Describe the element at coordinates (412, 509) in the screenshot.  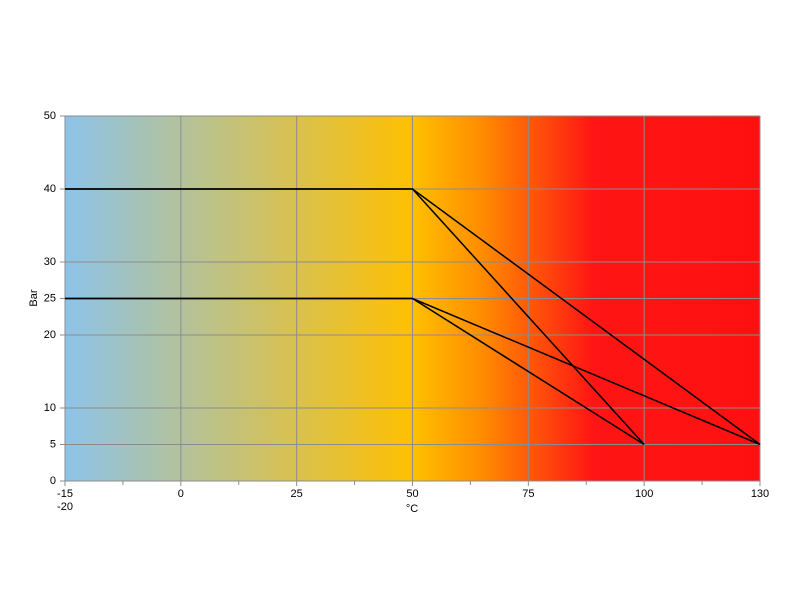
I see `x-axis-label: °C` at that location.